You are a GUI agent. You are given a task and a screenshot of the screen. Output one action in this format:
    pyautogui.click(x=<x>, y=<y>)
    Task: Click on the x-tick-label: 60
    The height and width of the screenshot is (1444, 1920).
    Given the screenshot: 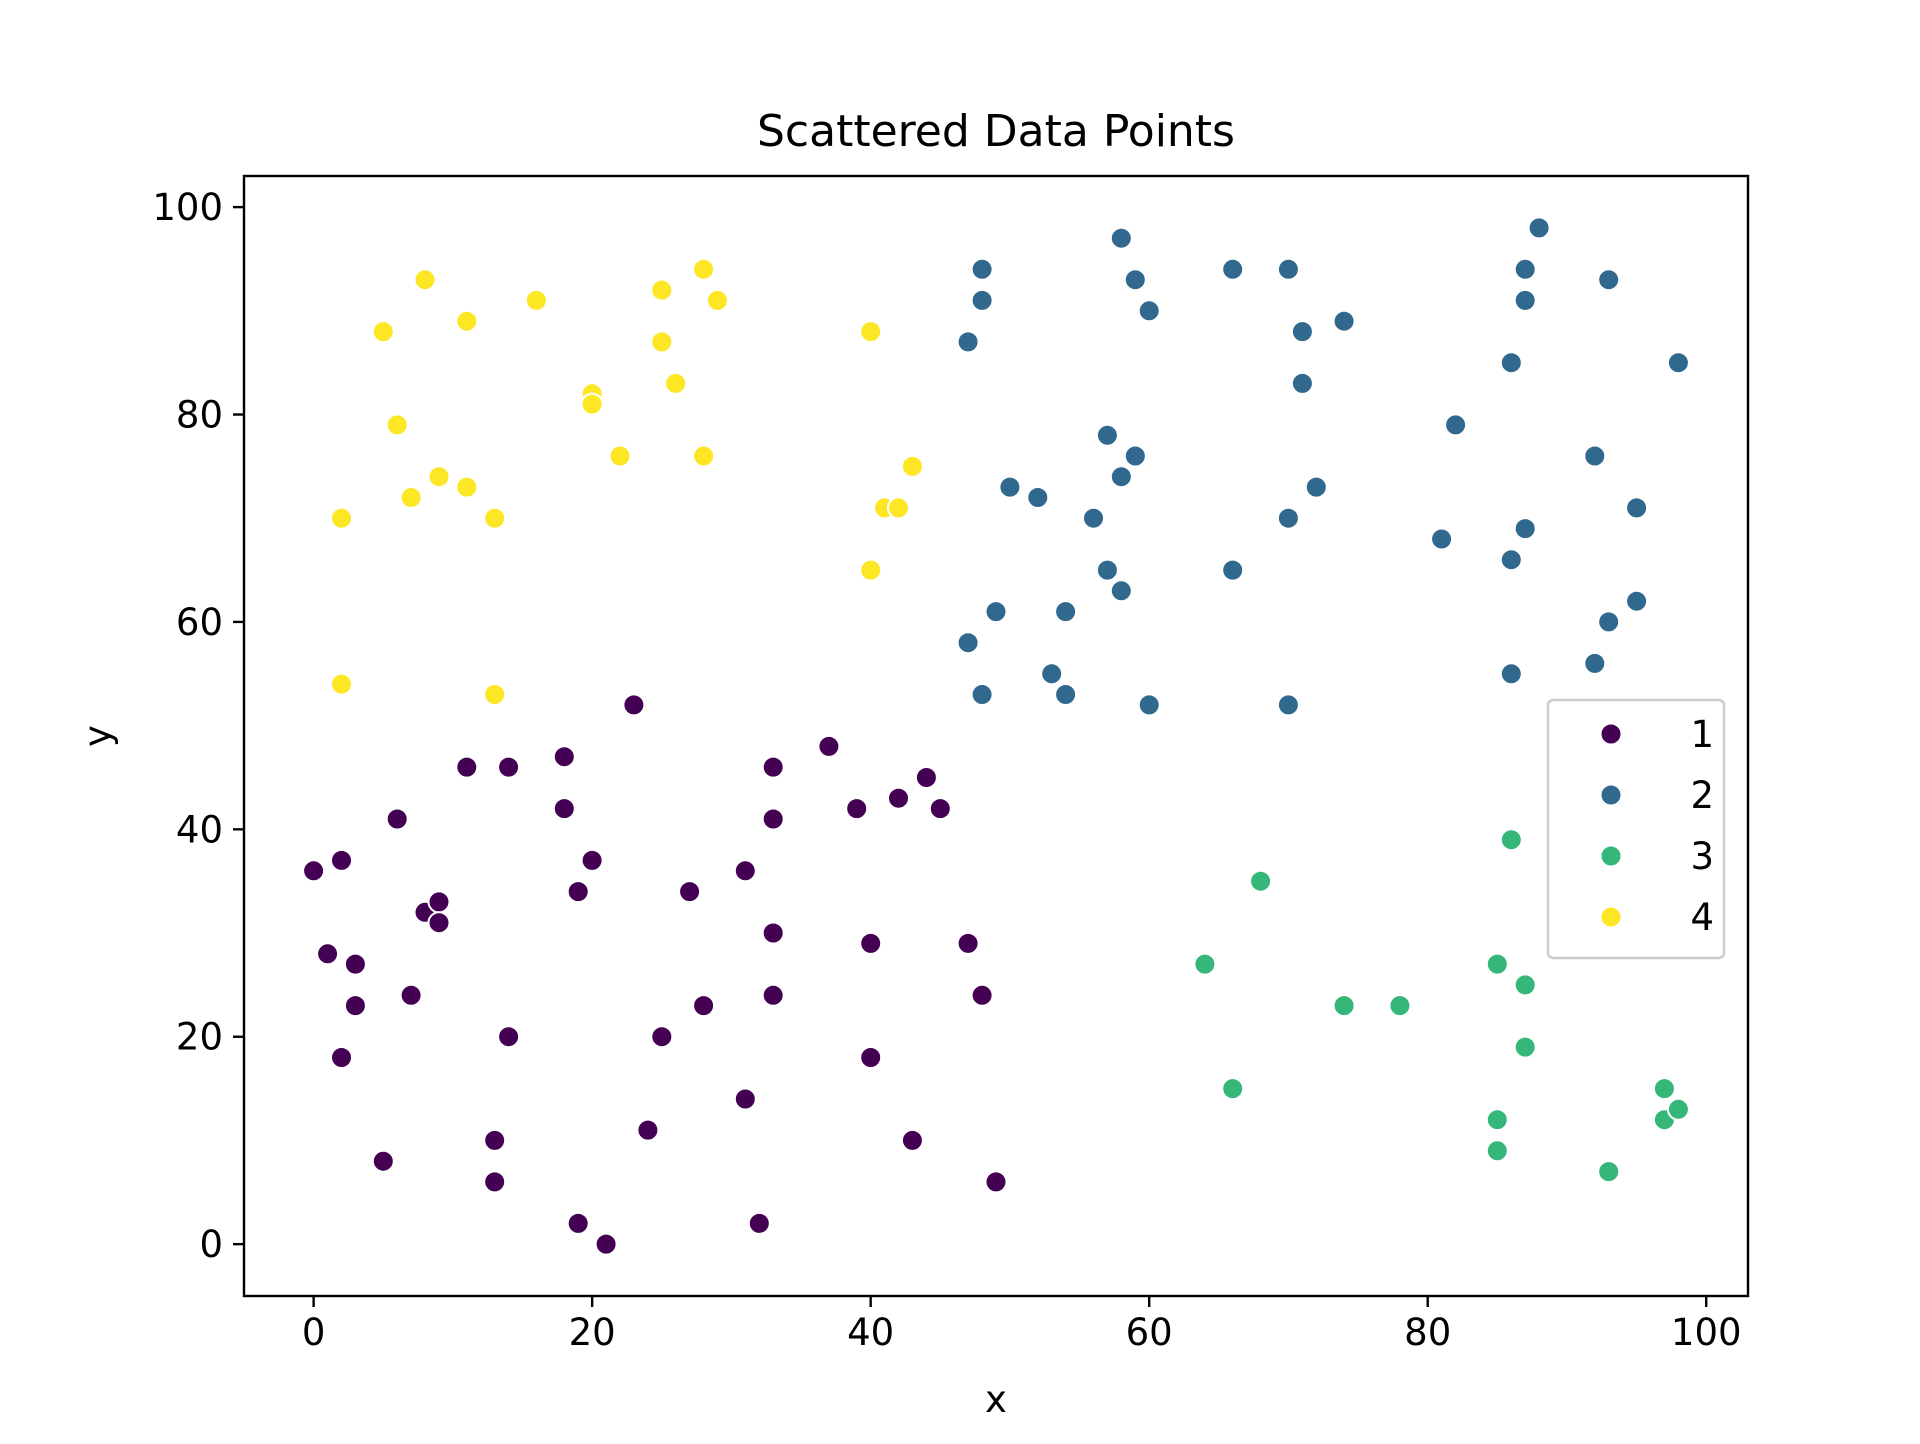 What is the action you would take?
    pyautogui.click(x=1149, y=1332)
    